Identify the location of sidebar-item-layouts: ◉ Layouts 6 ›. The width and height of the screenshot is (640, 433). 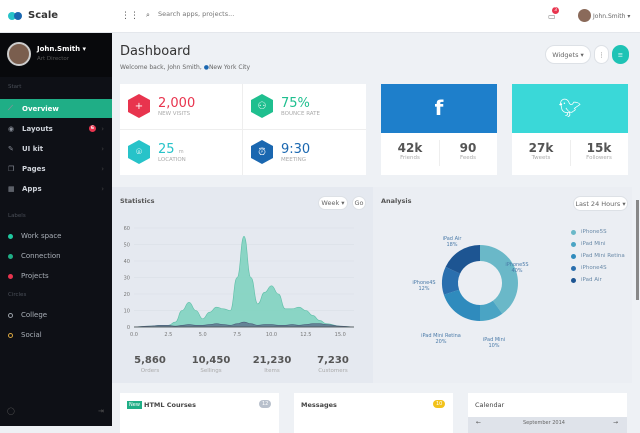
(56, 128).